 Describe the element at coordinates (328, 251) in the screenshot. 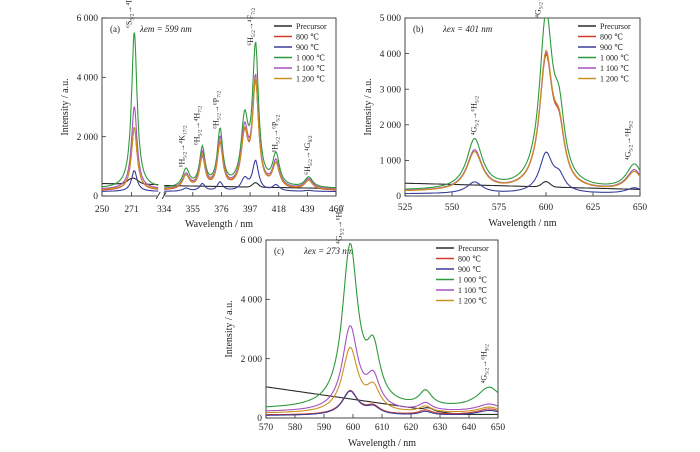

I see `excitation-label: λex = 273 nm` at that location.